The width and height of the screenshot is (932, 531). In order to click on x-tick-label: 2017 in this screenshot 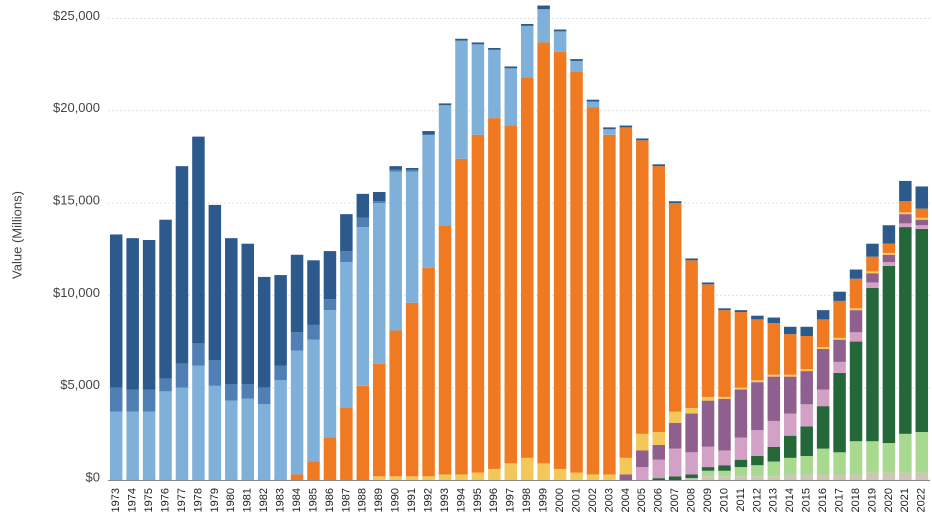, I will do `click(839, 500)`.